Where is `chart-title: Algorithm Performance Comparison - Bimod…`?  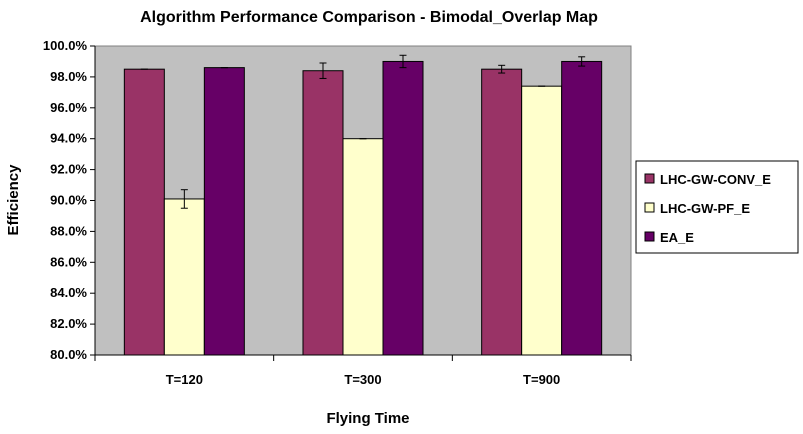
chart-title: Algorithm Performance Comparison - Bimod… is located at coordinates (369, 17).